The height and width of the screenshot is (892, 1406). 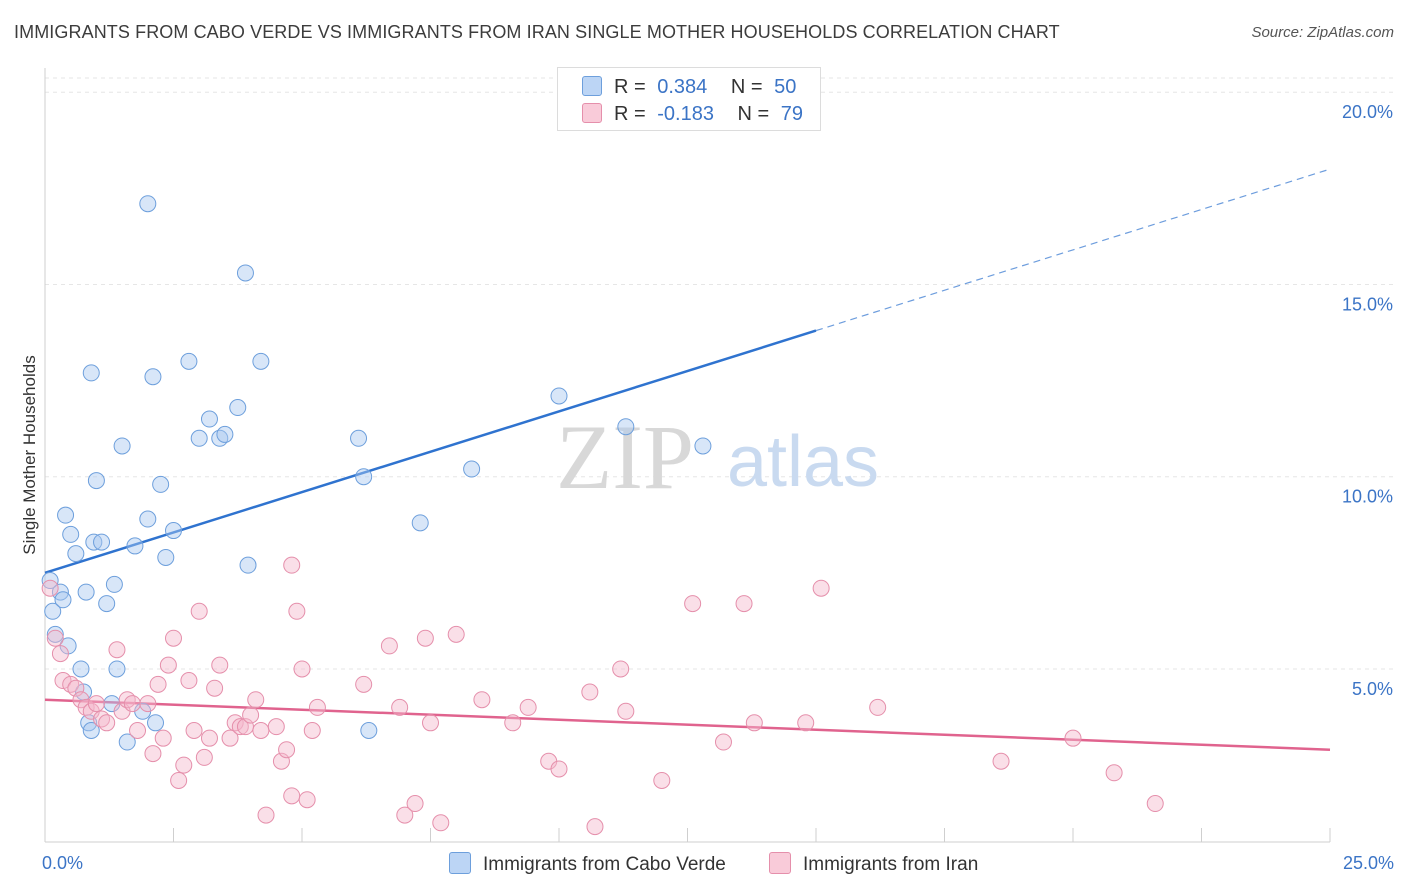 What do you see at coordinates (689, 99) in the screenshot?
I see `correlation-legend: R = 0.384 N = 50 R = -0.183 N = 79` at bounding box center [689, 99].